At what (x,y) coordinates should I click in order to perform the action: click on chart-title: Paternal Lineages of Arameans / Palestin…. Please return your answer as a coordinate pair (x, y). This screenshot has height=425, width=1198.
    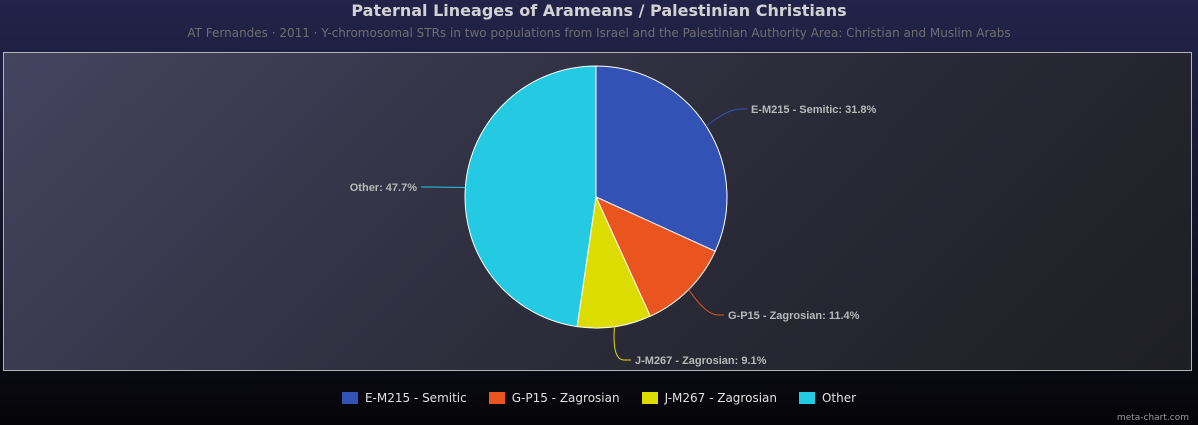
    Looking at the image, I should click on (599, 10).